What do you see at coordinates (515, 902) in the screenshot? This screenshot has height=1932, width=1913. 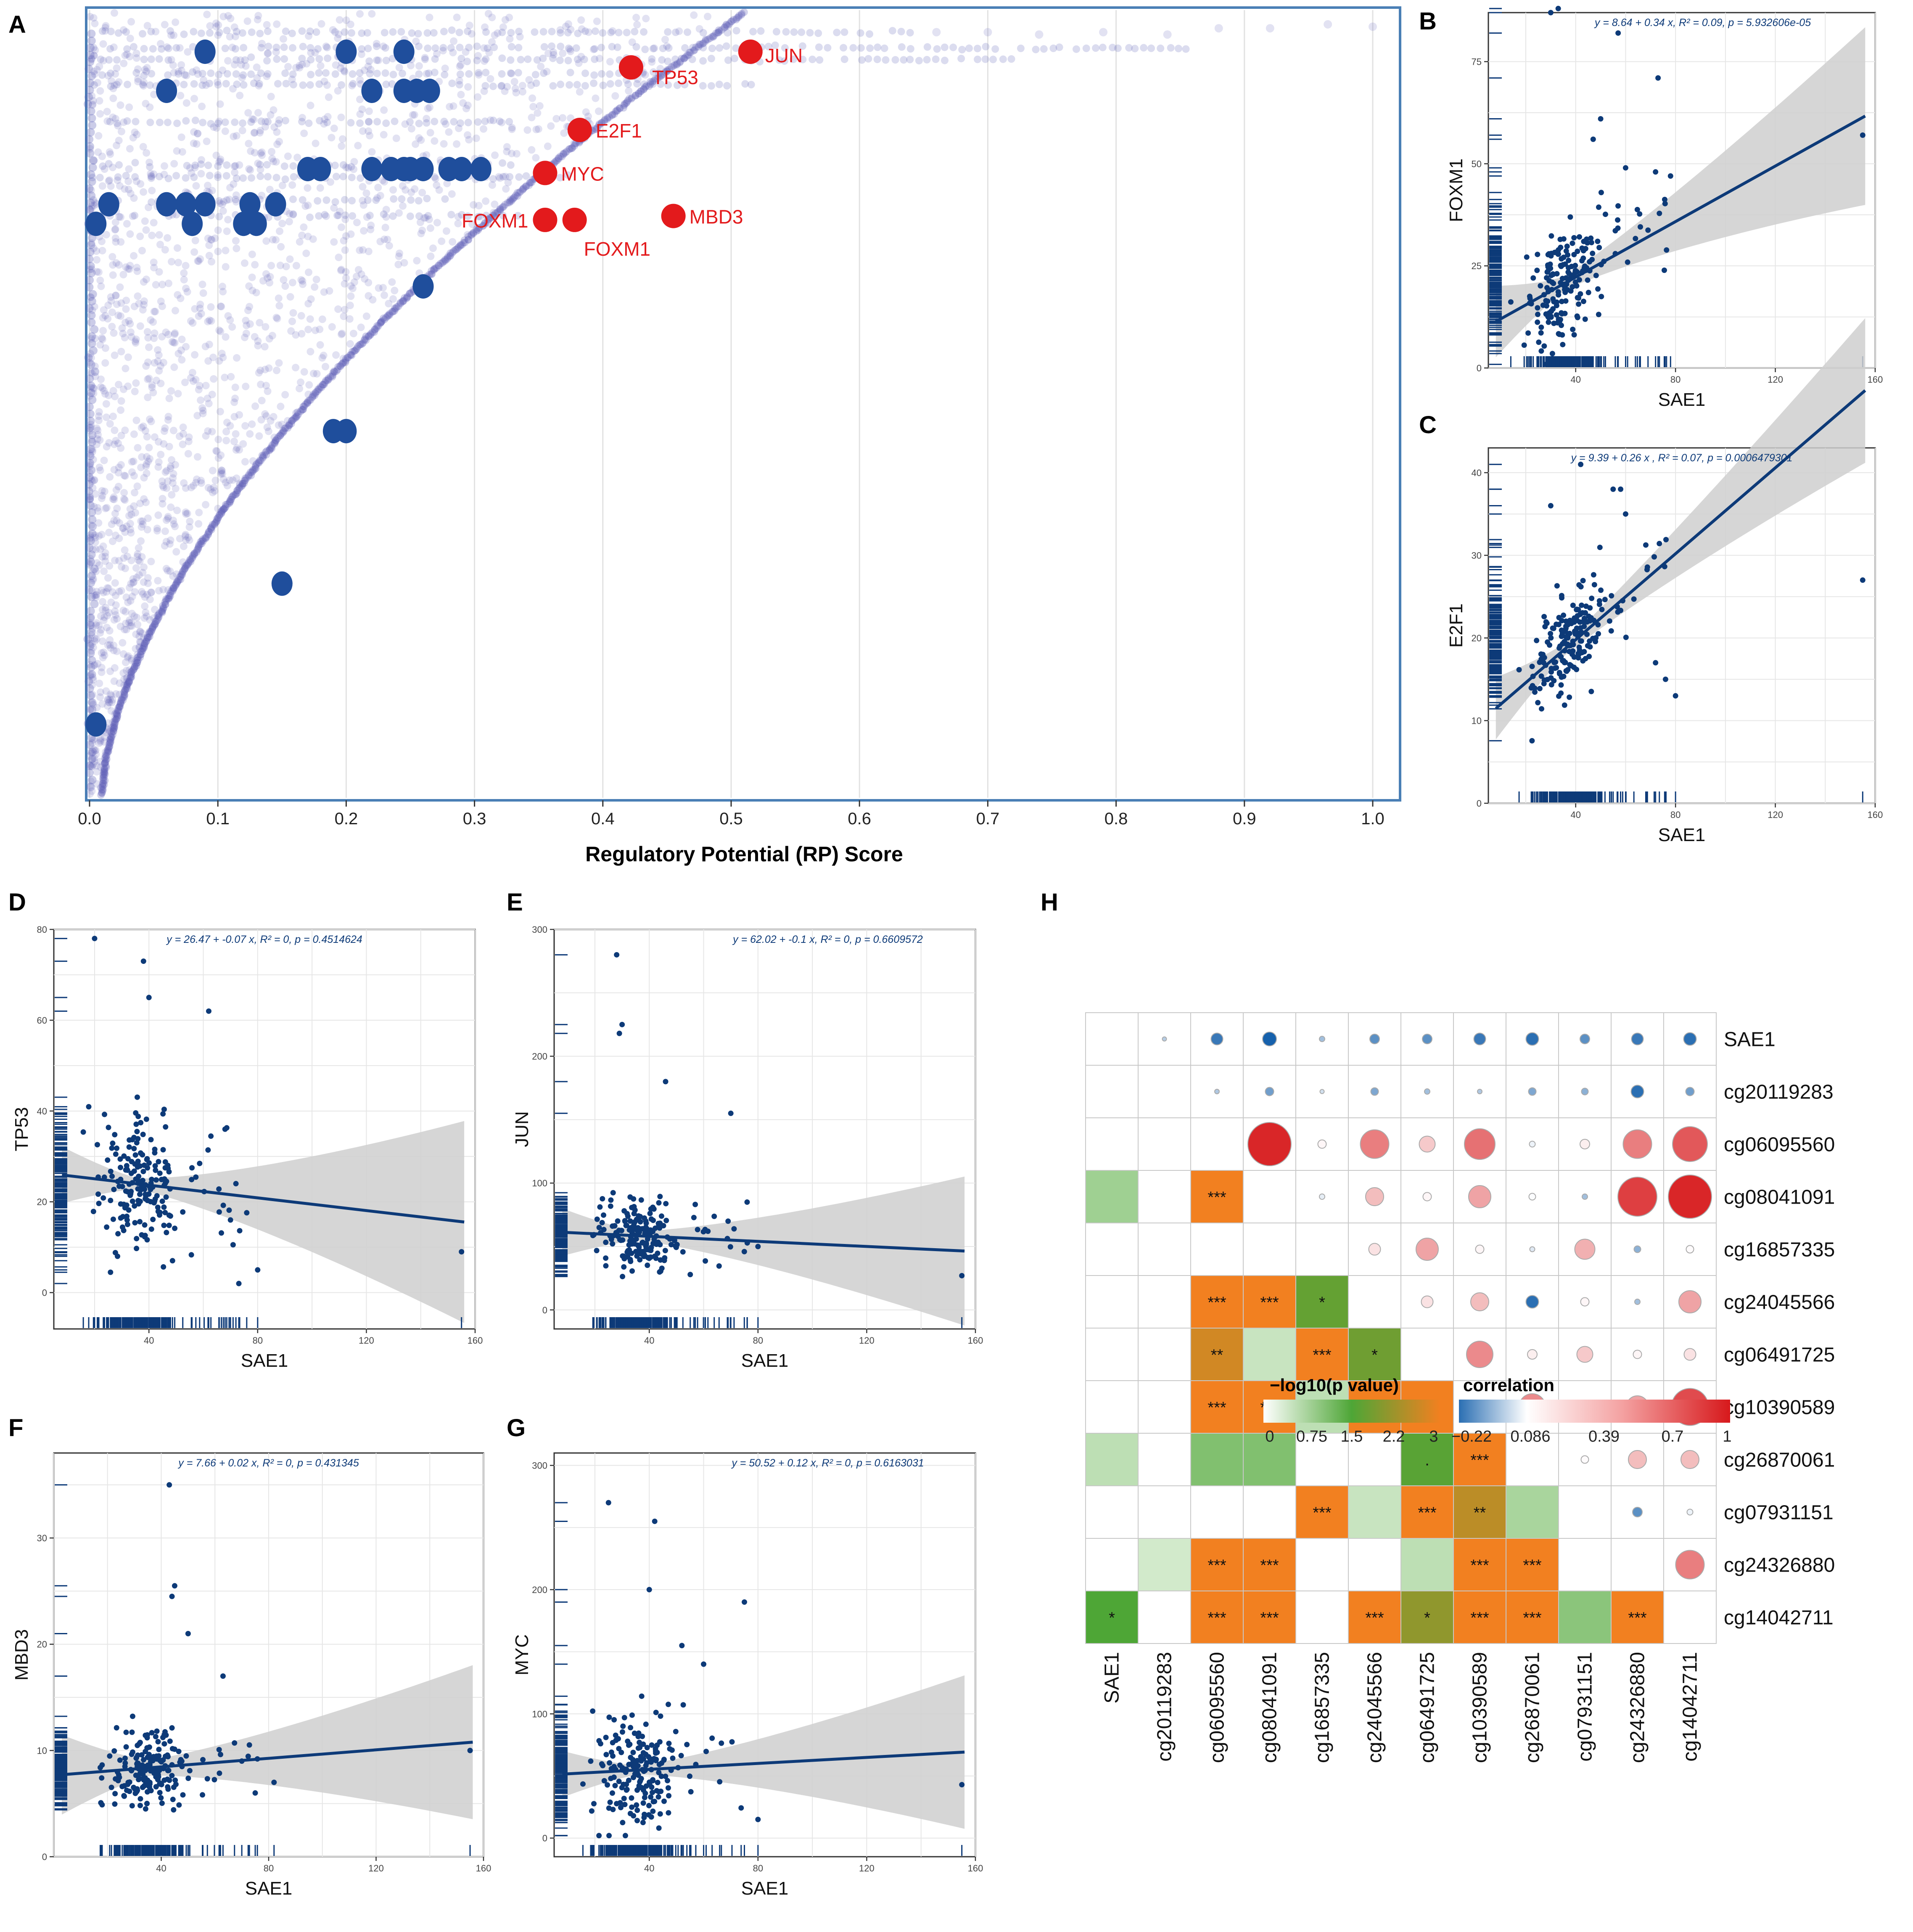 I see `panel-letter-e: E` at bounding box center [515, 902].